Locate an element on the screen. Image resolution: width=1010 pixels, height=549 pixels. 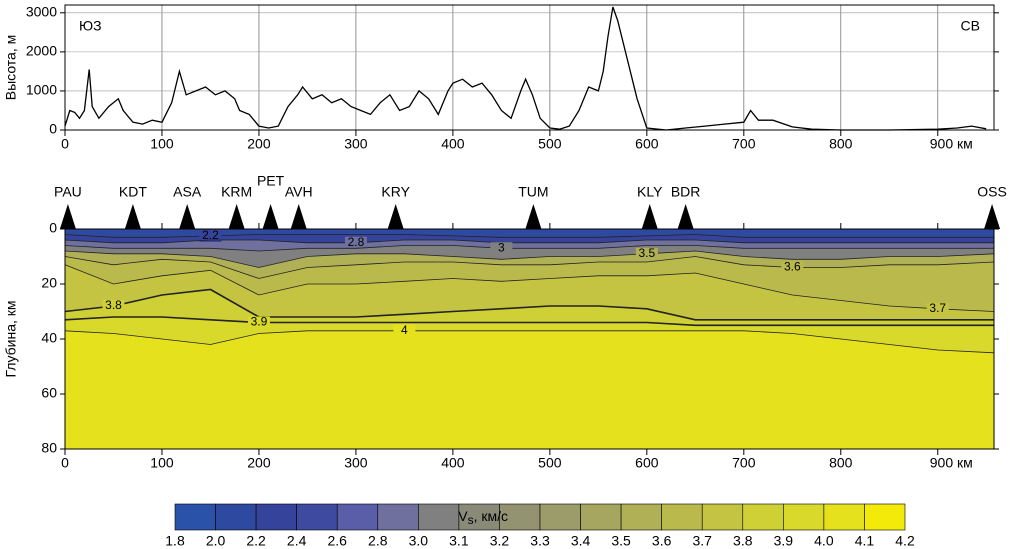
colorbar-tick-label: 3.6 is located at coordinates (662, 541).